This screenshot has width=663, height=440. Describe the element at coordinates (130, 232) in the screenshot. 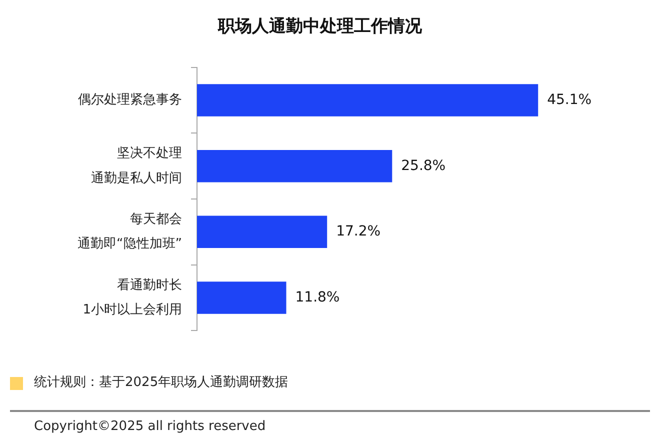

I see `y-tick-label: 每天都会通勤即“隐性加班”` at that location.